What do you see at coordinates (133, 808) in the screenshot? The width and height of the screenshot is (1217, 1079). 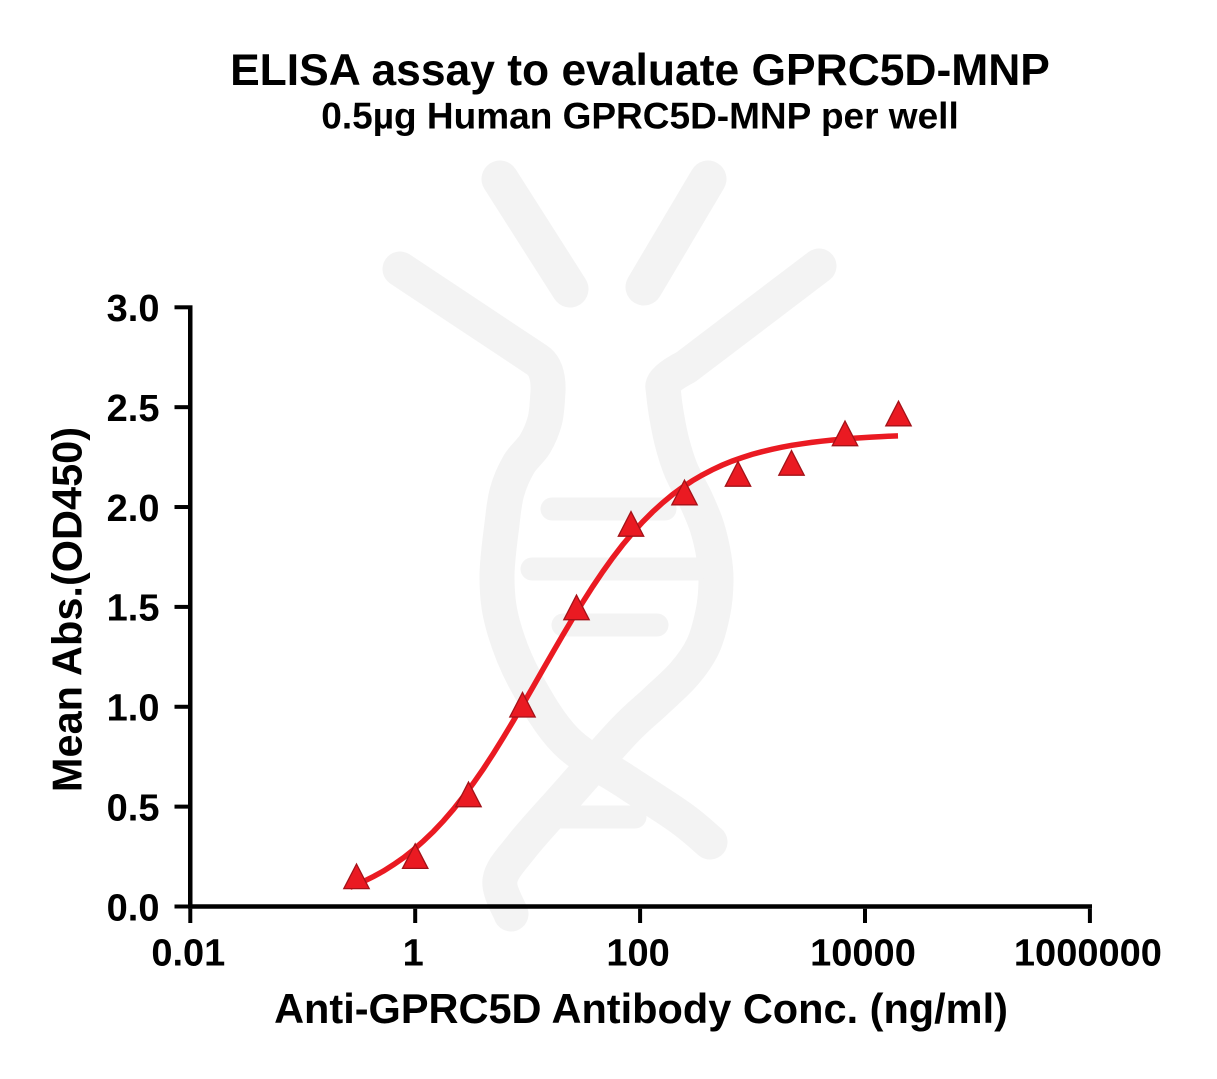 I see `svg-text: 0.5` at bounding box center [133, 808].